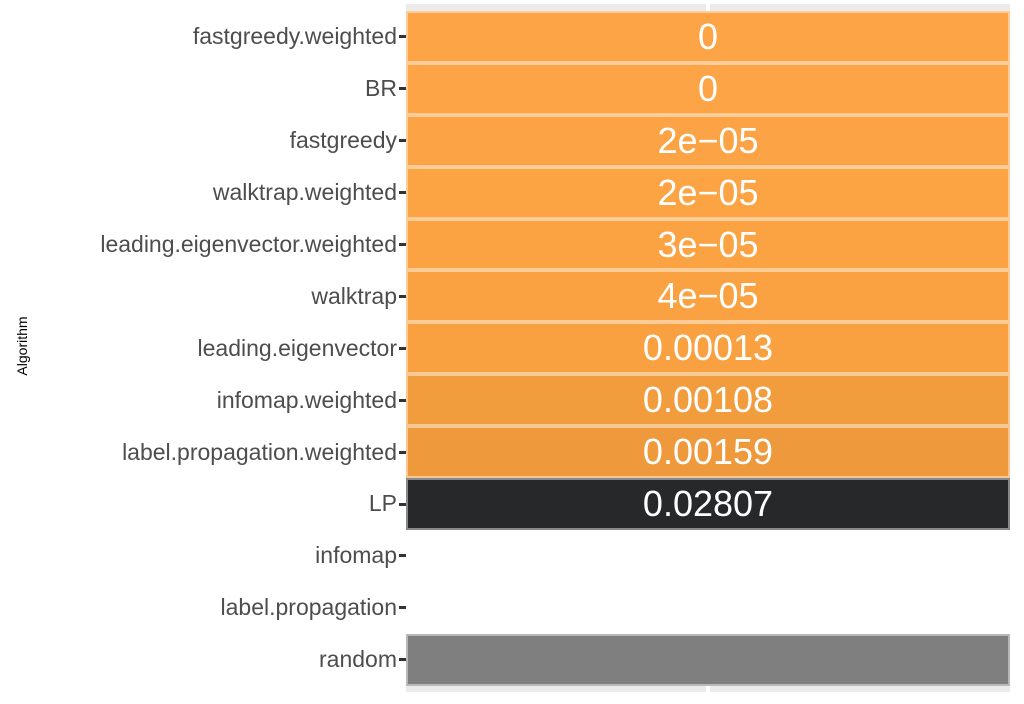 The height and width of the screenshot is (704, 1024). Describe the element at coordinates (308, 607) in the screenshot. I see `y-axis-label-label.propagation: label.propagation` at that location.